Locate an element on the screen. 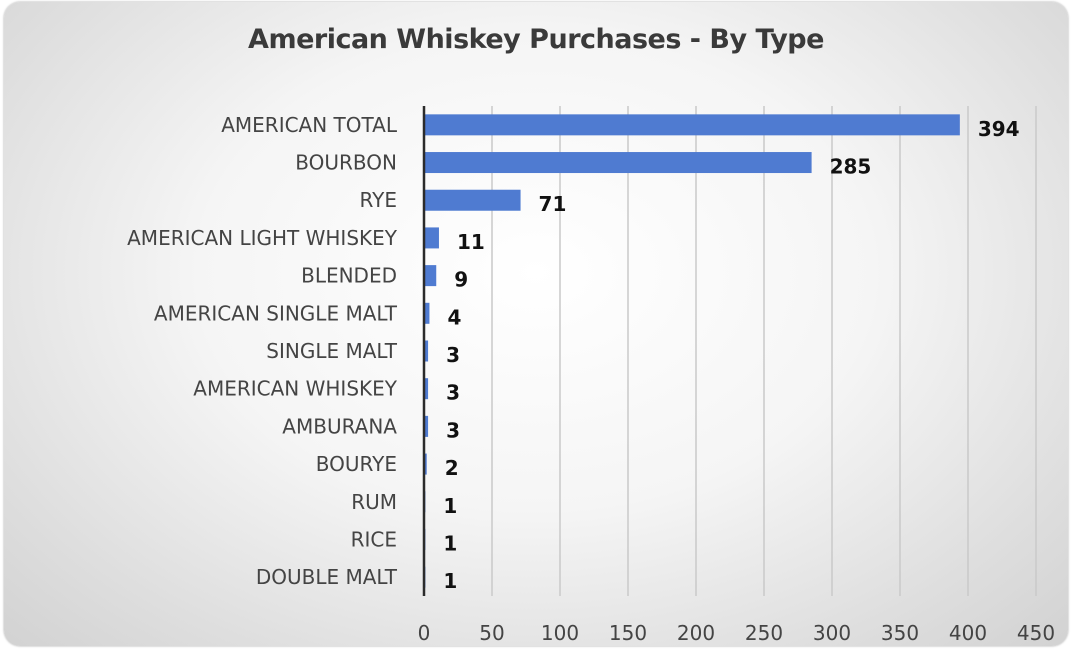  x-tick-label: 300 is located at coordinates (832, 633).